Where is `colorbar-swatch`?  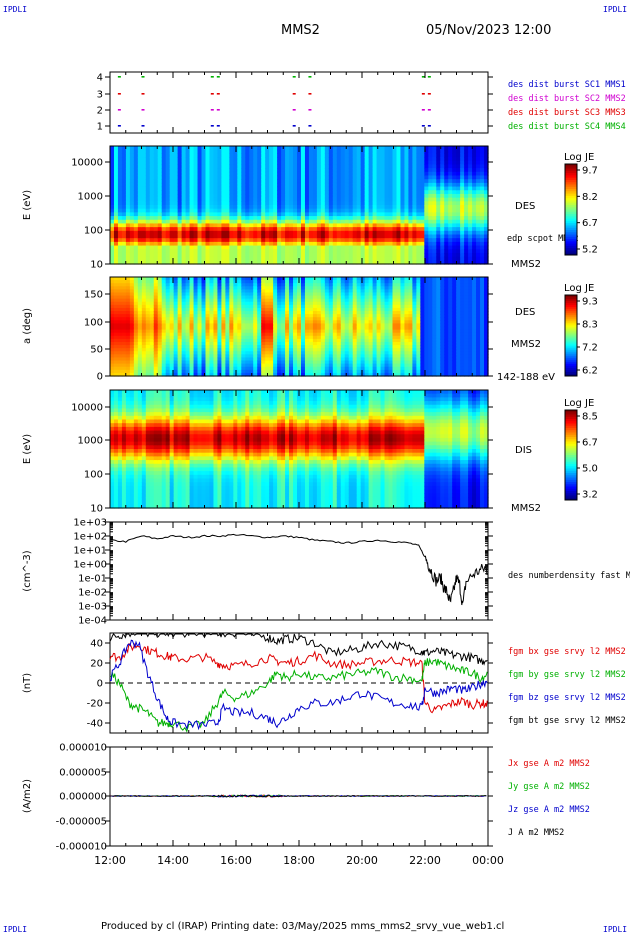 colorbar-swatch is located at coordinates (571, 170).